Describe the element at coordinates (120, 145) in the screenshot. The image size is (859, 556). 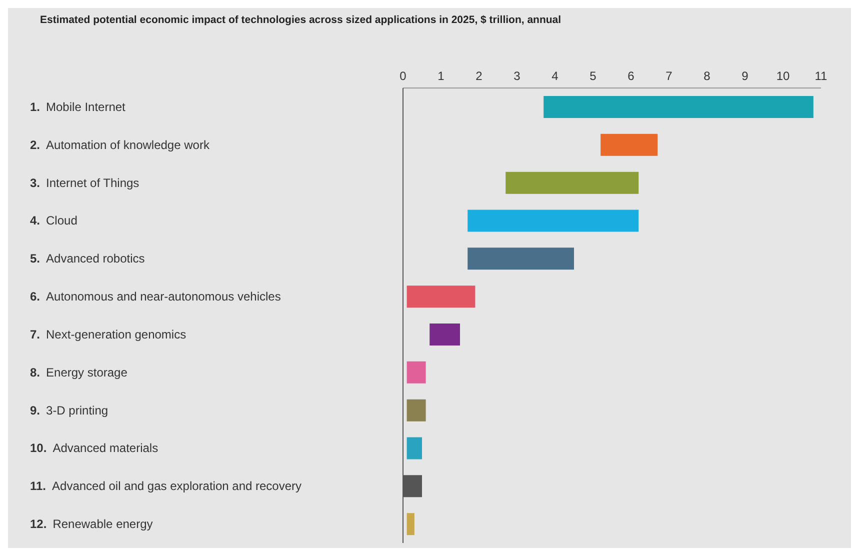
I see `y-tick-label: 2. Automation of knowledge work` at that location.